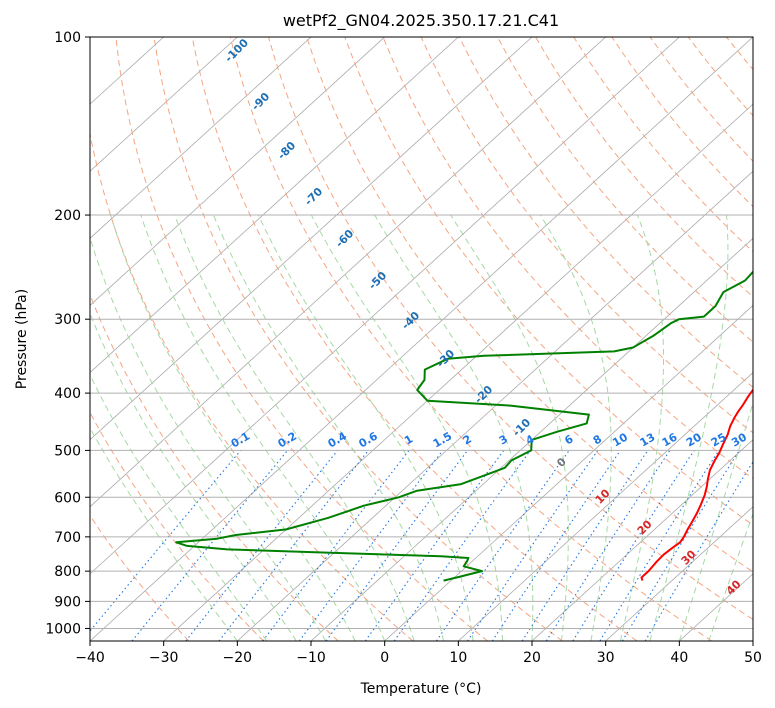 This screenshot has height=708, width=775. I want to click on y-tick-label: 300, so click(67, 320).